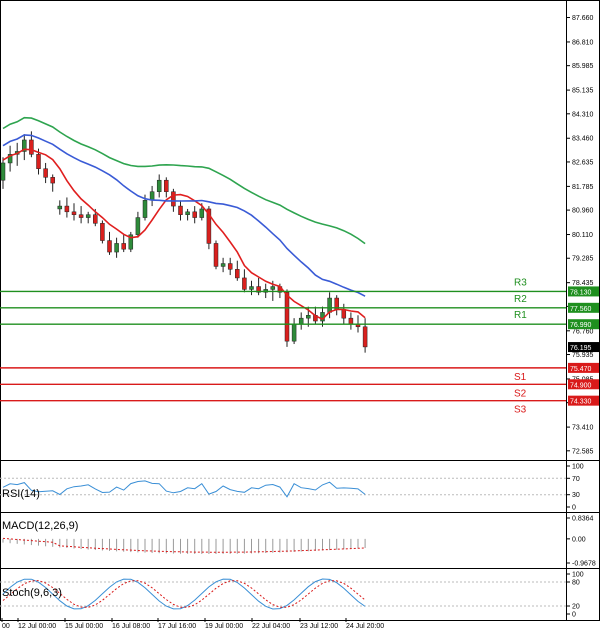 The height and width of the screenshot is (635, 600). Describe the element at coordinates (520, 282) in the screenshot. I see `level-r3-label: R3` at that location.